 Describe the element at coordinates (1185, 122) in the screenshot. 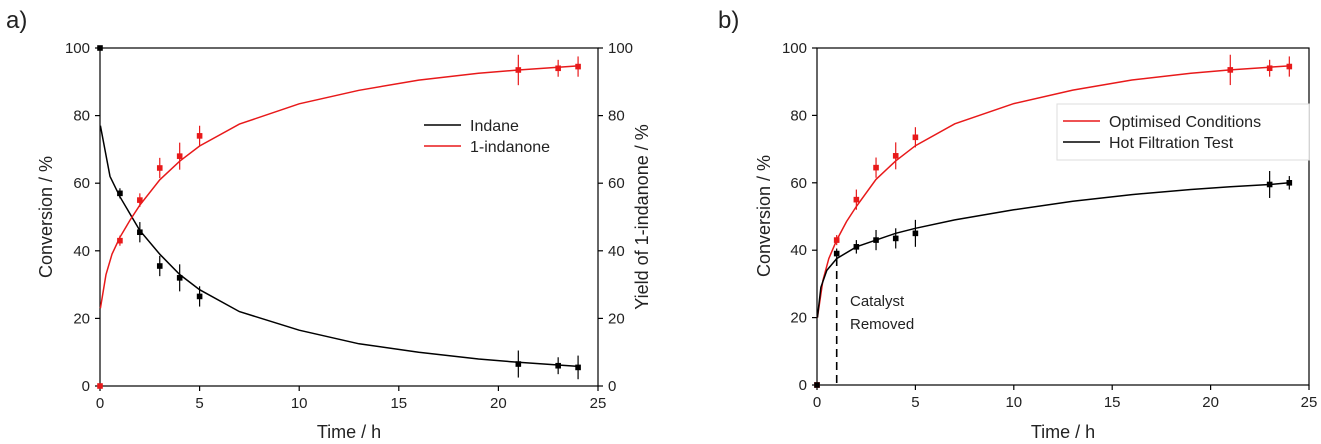

I see `legend-label-optimised-conditions: Optimised Conditions` at that location.